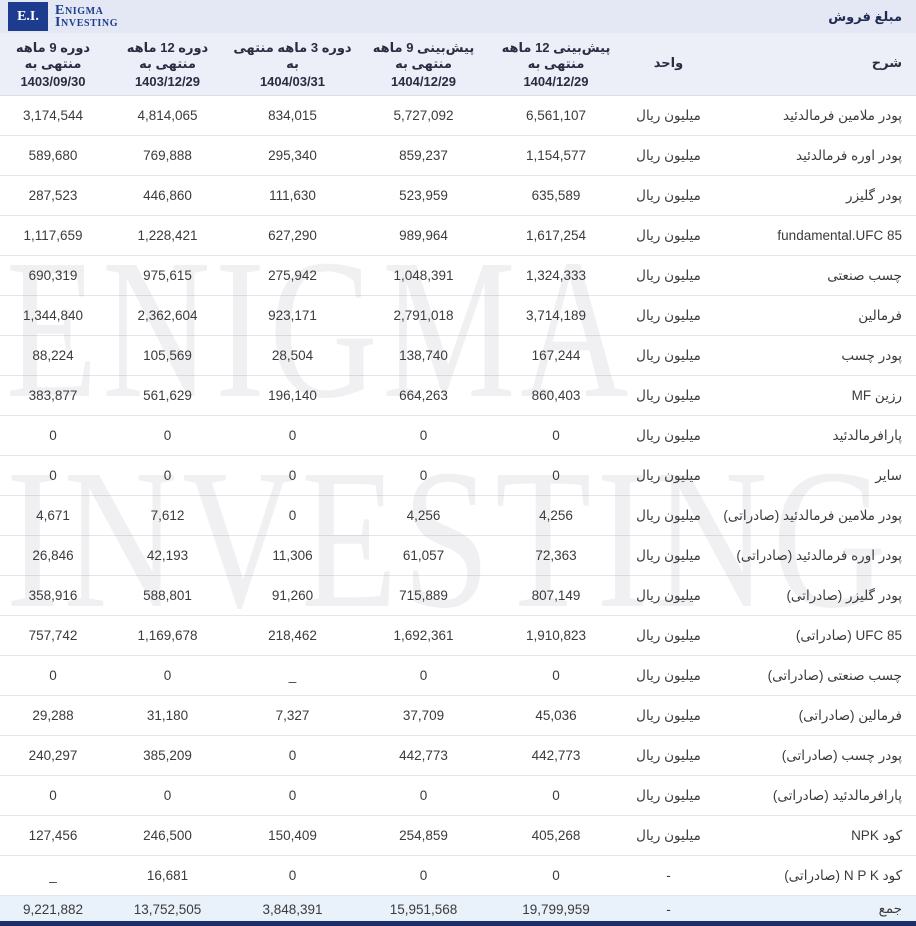 The image size is (916, 926). I want to click on col-header-label: پیش‌بینی 9 ماهه منتهی به, so click(423, 55).